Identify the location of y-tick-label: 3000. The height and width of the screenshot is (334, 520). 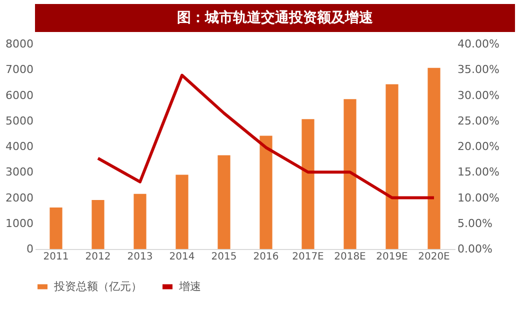
(20, 172).